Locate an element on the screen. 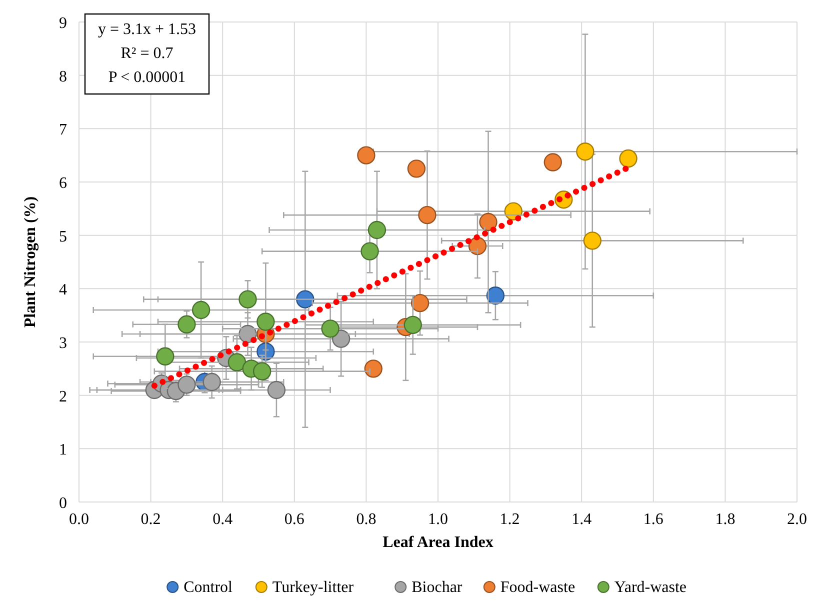 Image resolution: width=814 pixels, height=614 pixels. x-tick-label: 0.2 is located at coordinates (150, 519).